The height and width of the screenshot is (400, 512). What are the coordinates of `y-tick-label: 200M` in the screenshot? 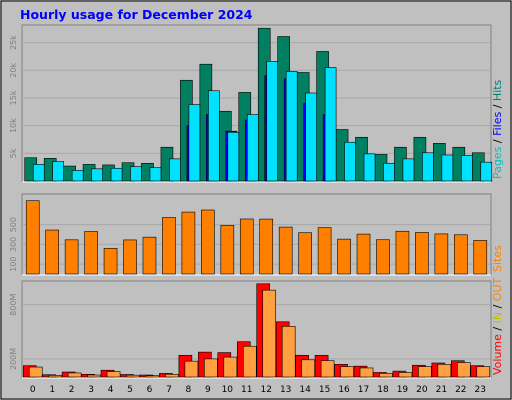 It's located at (13, 359).